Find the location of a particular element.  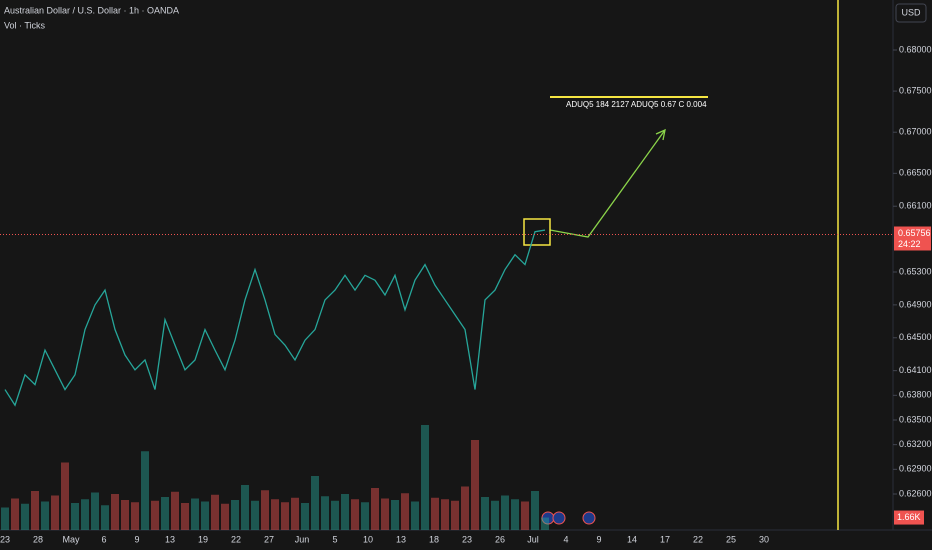

currency-button is located at coordinates (911, 13).